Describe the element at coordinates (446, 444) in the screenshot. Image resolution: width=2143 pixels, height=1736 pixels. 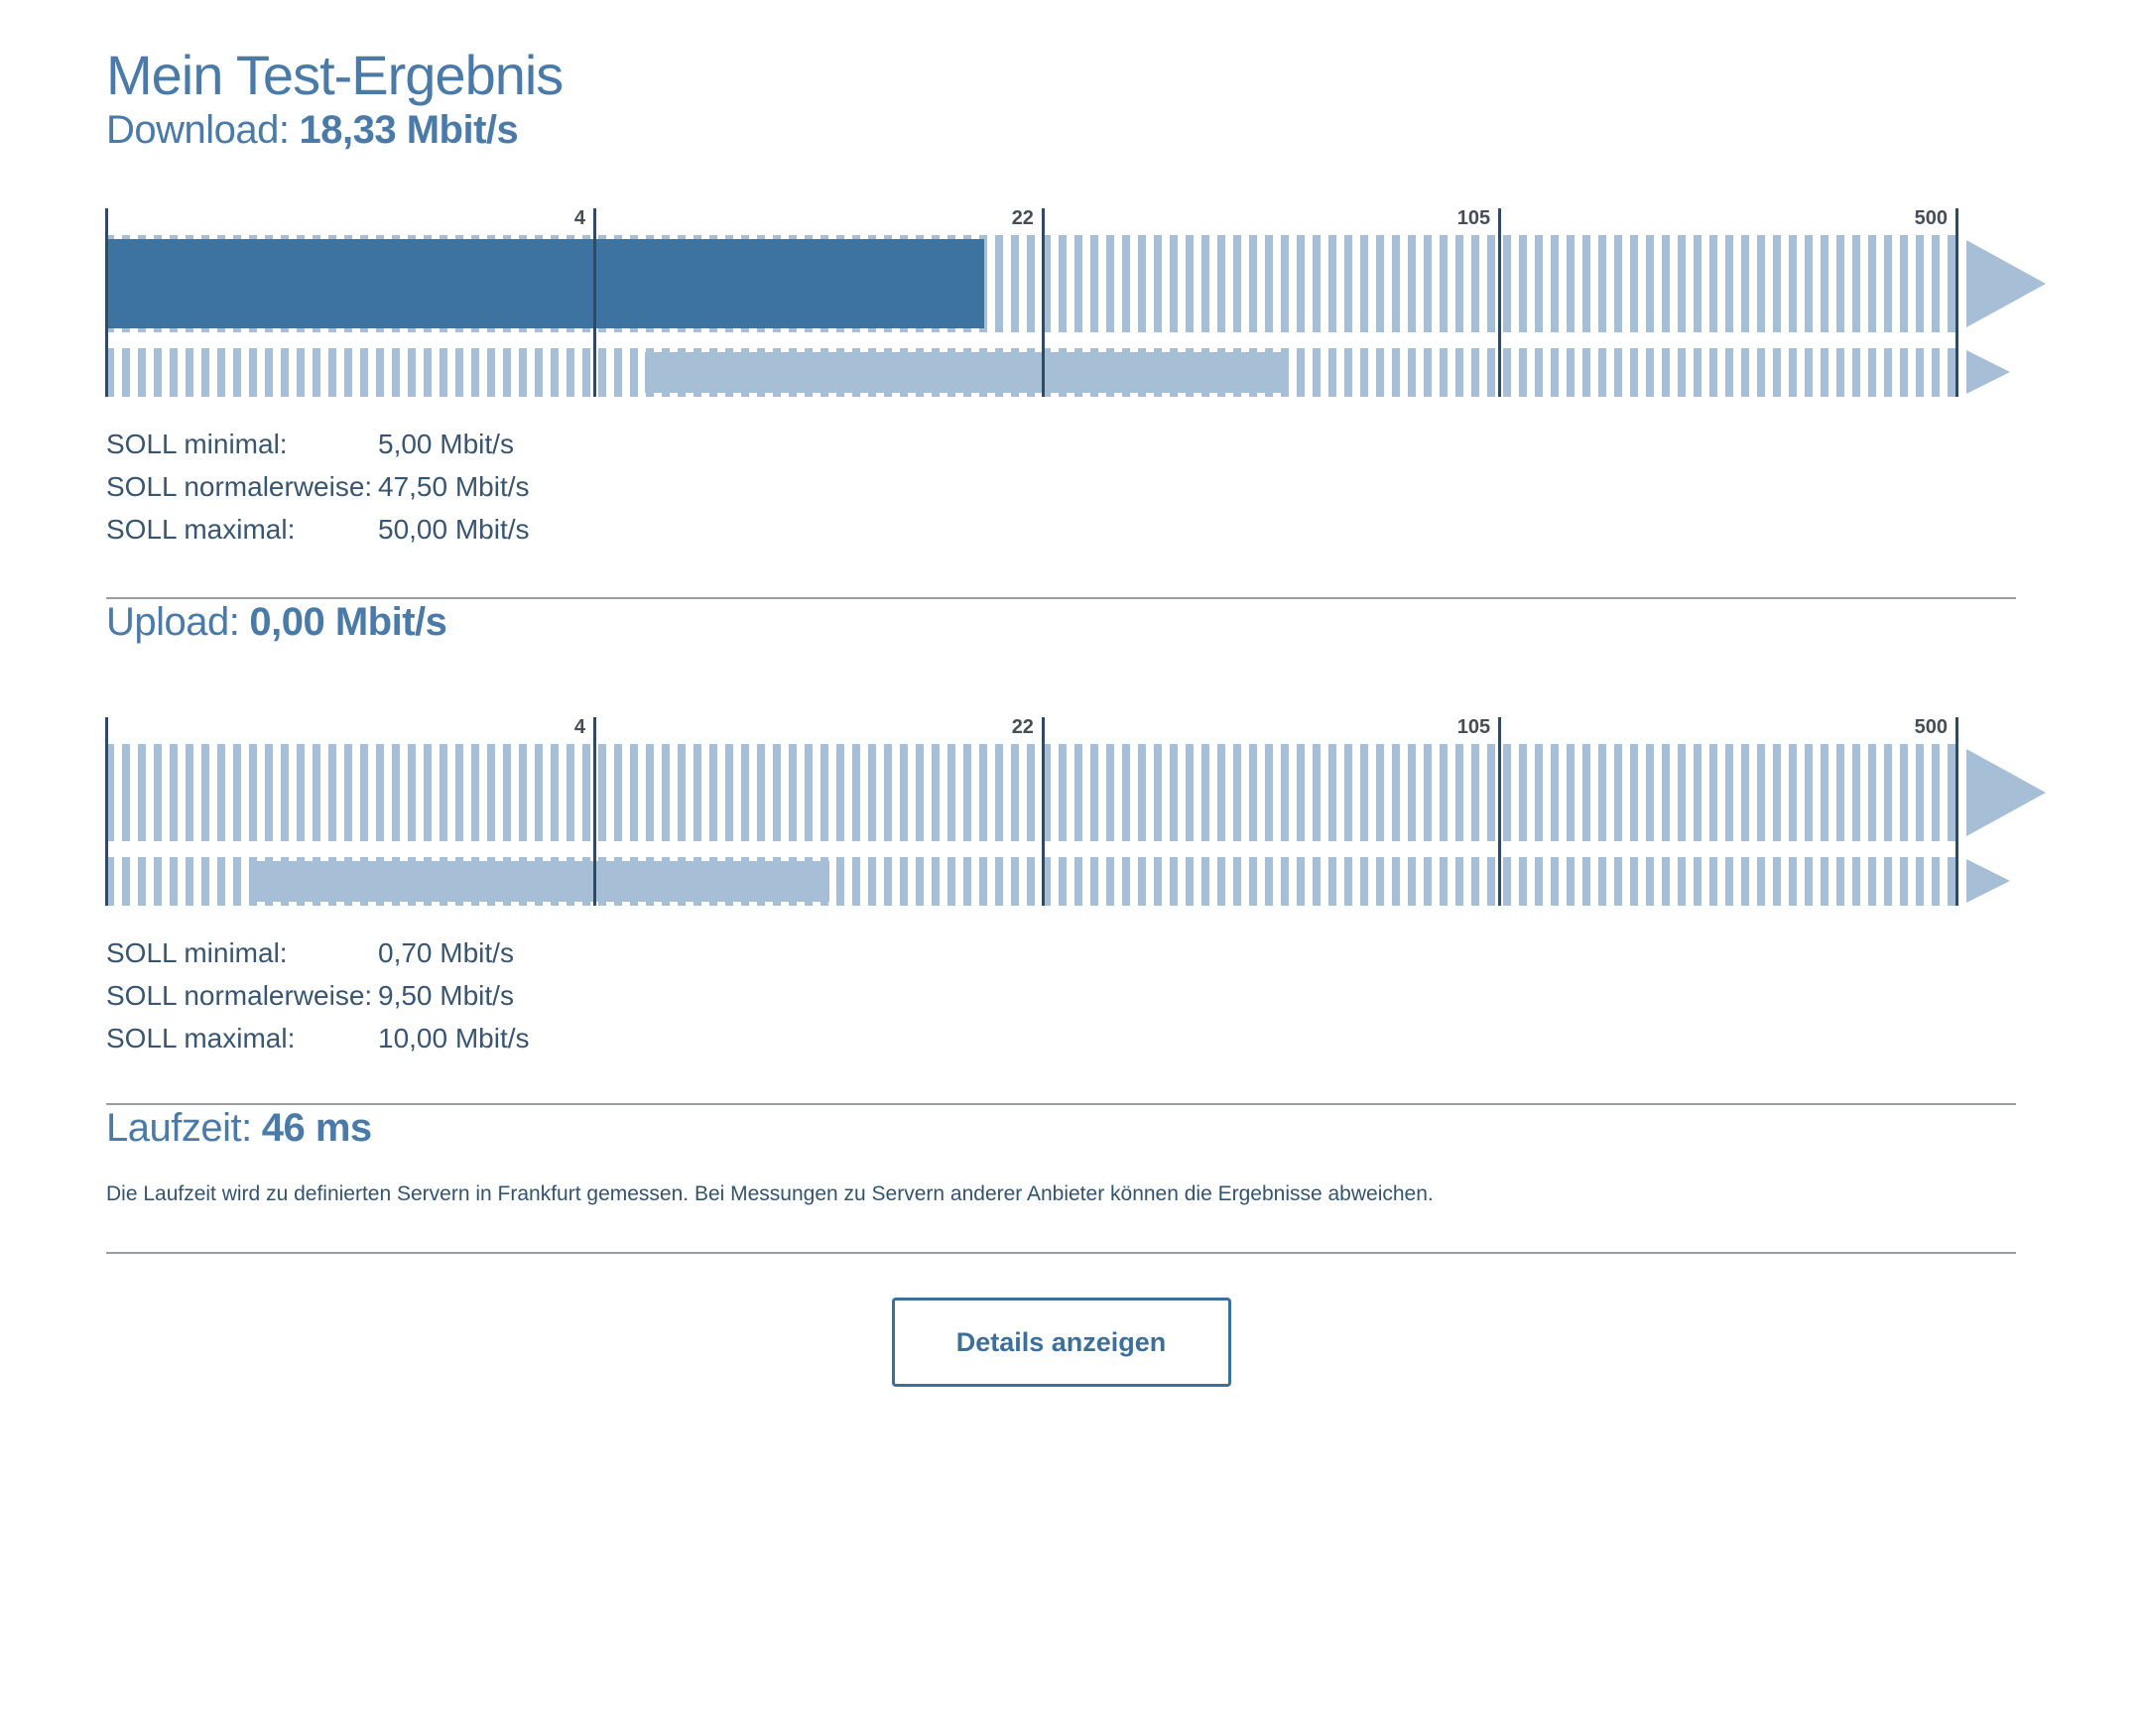
I see `soll-minimal-value: 5,00 Mbit/s` at that location.